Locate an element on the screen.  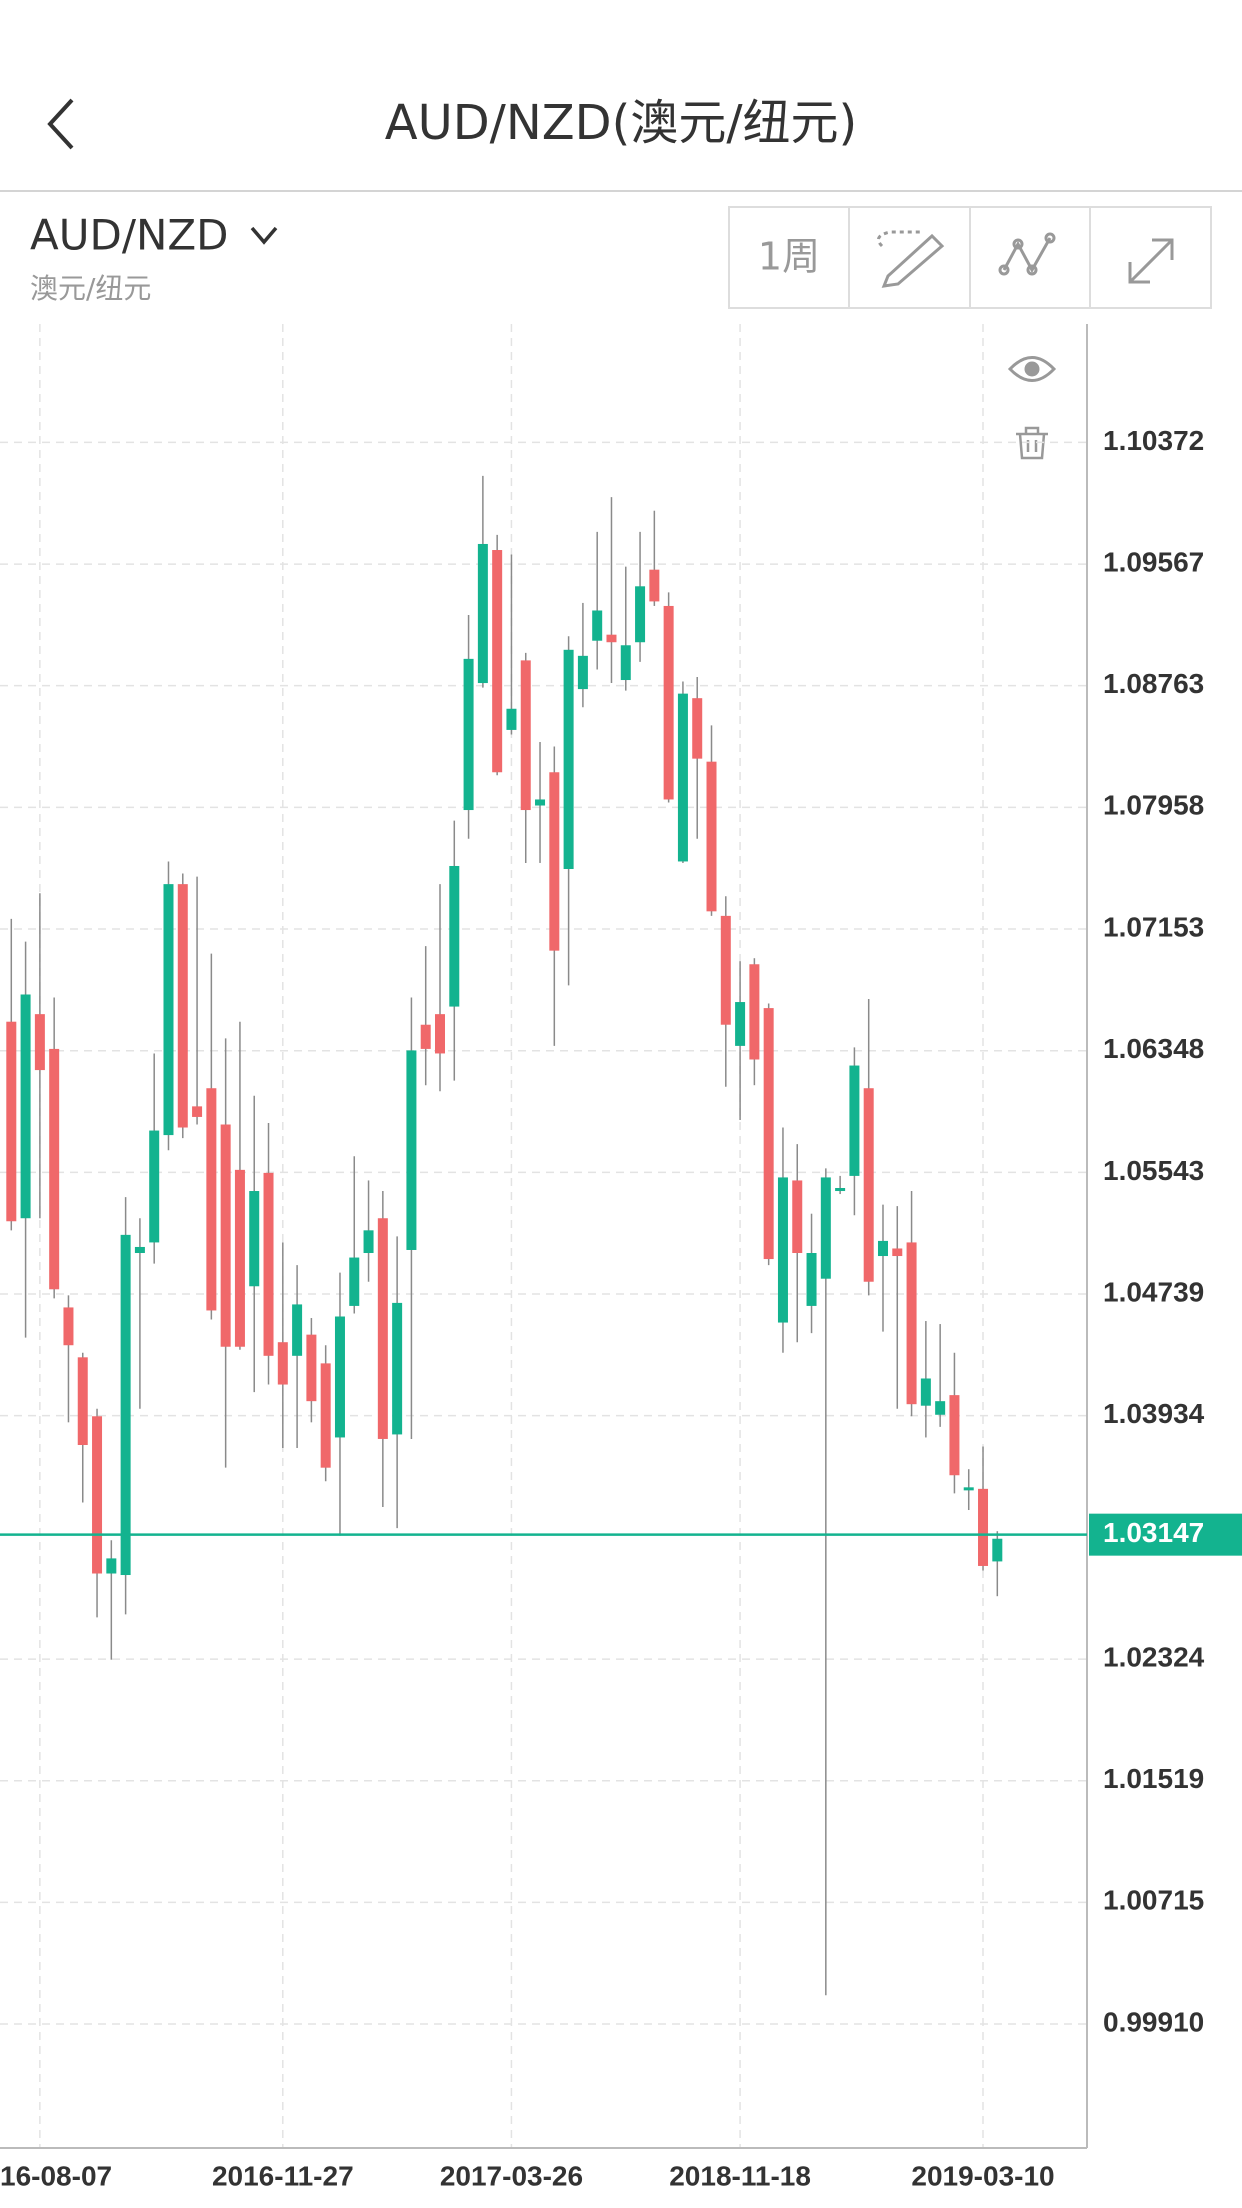
symbol-subtitle: 澳元/纽元 is located at coordinates (90, 288).